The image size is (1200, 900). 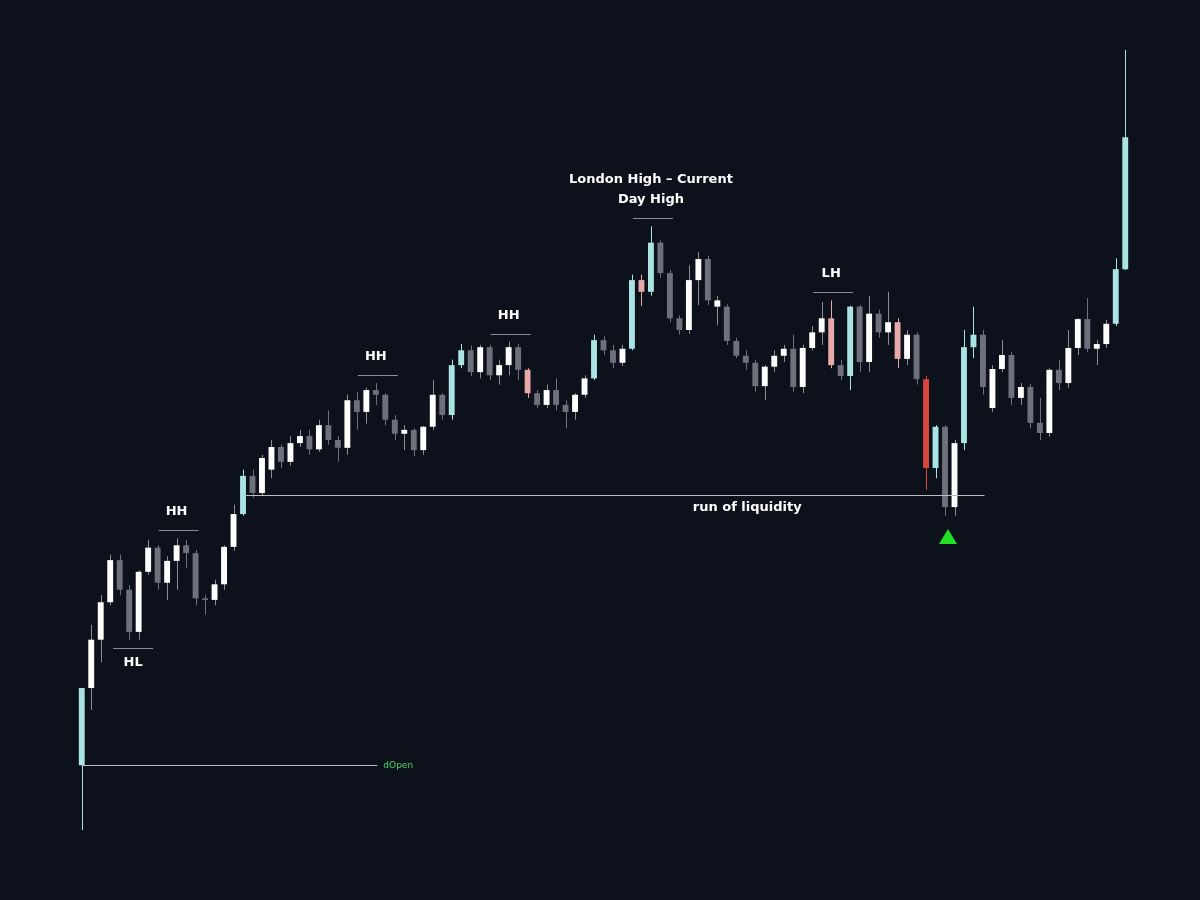 I want to click on ref-line-label: dOpen, so click(x=398, y=764).